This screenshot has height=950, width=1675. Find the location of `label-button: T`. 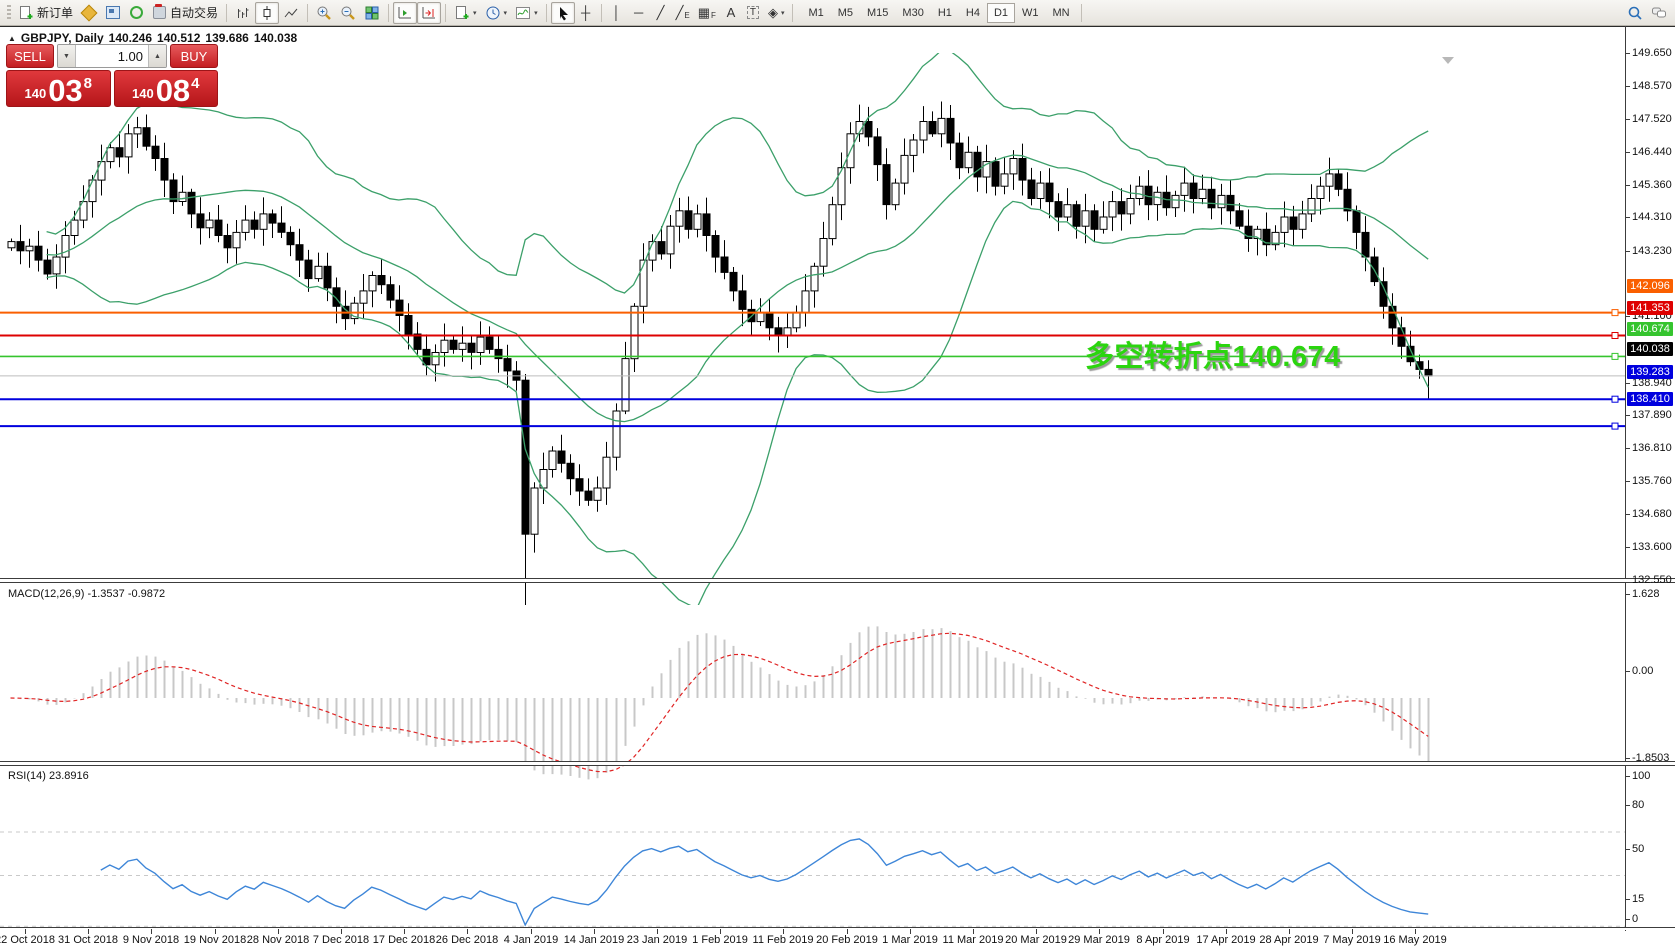

label-button: T is located at coordinates (753, 13).